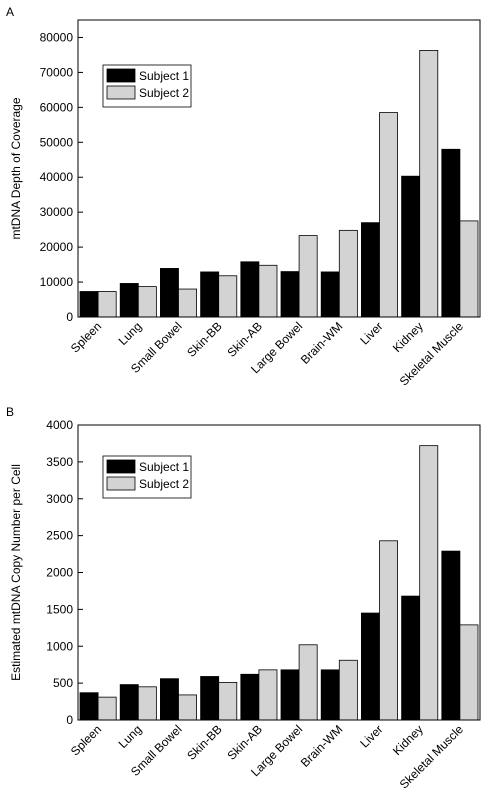 The height and width of the screenshot is (800, 486). What do you see at coordinates (57, 212) in the screenshot?
I see `y-tick-label: 30000` at bounding box center [57, 212].